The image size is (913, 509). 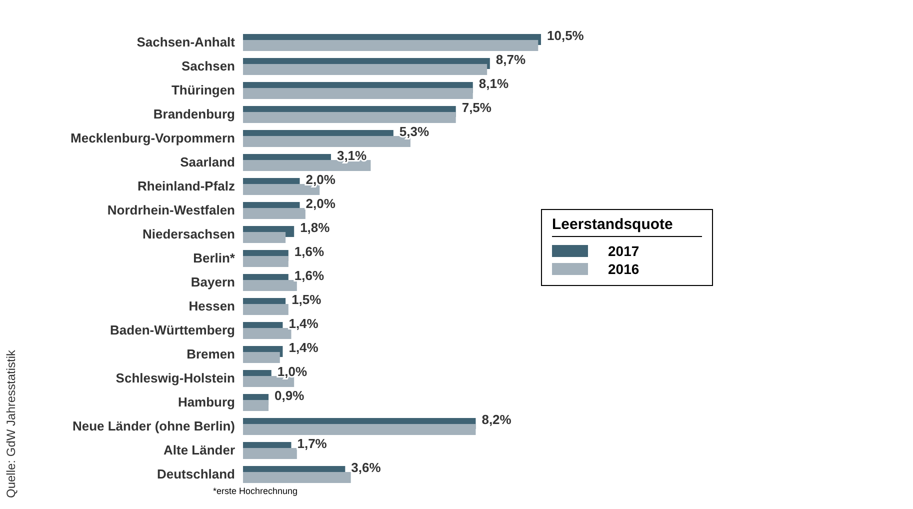 What do you see at coordinates (312, 443) in the screenshot?
I see `data-label: 1,7%` at bounding box center [312, 443].